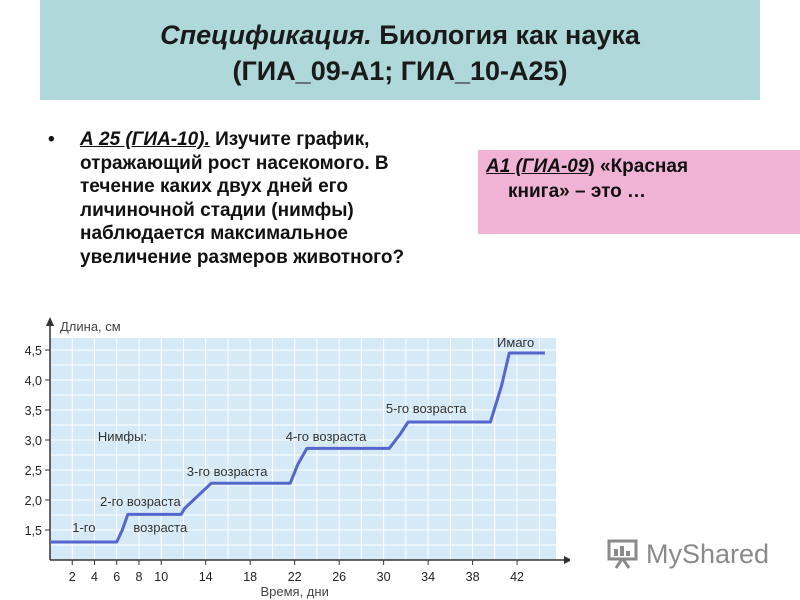 The image size is (800, 600). Describe the element at coordinates (33, 411) in the screenshot. I see `y-tick-label: 3,5` at that location.